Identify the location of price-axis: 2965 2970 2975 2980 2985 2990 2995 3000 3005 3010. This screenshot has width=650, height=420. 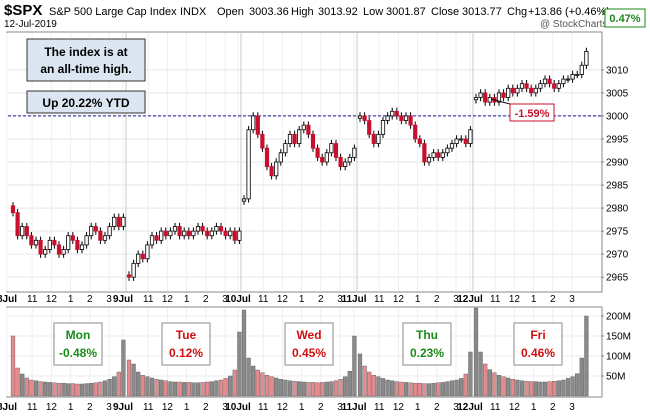
(615, 174).